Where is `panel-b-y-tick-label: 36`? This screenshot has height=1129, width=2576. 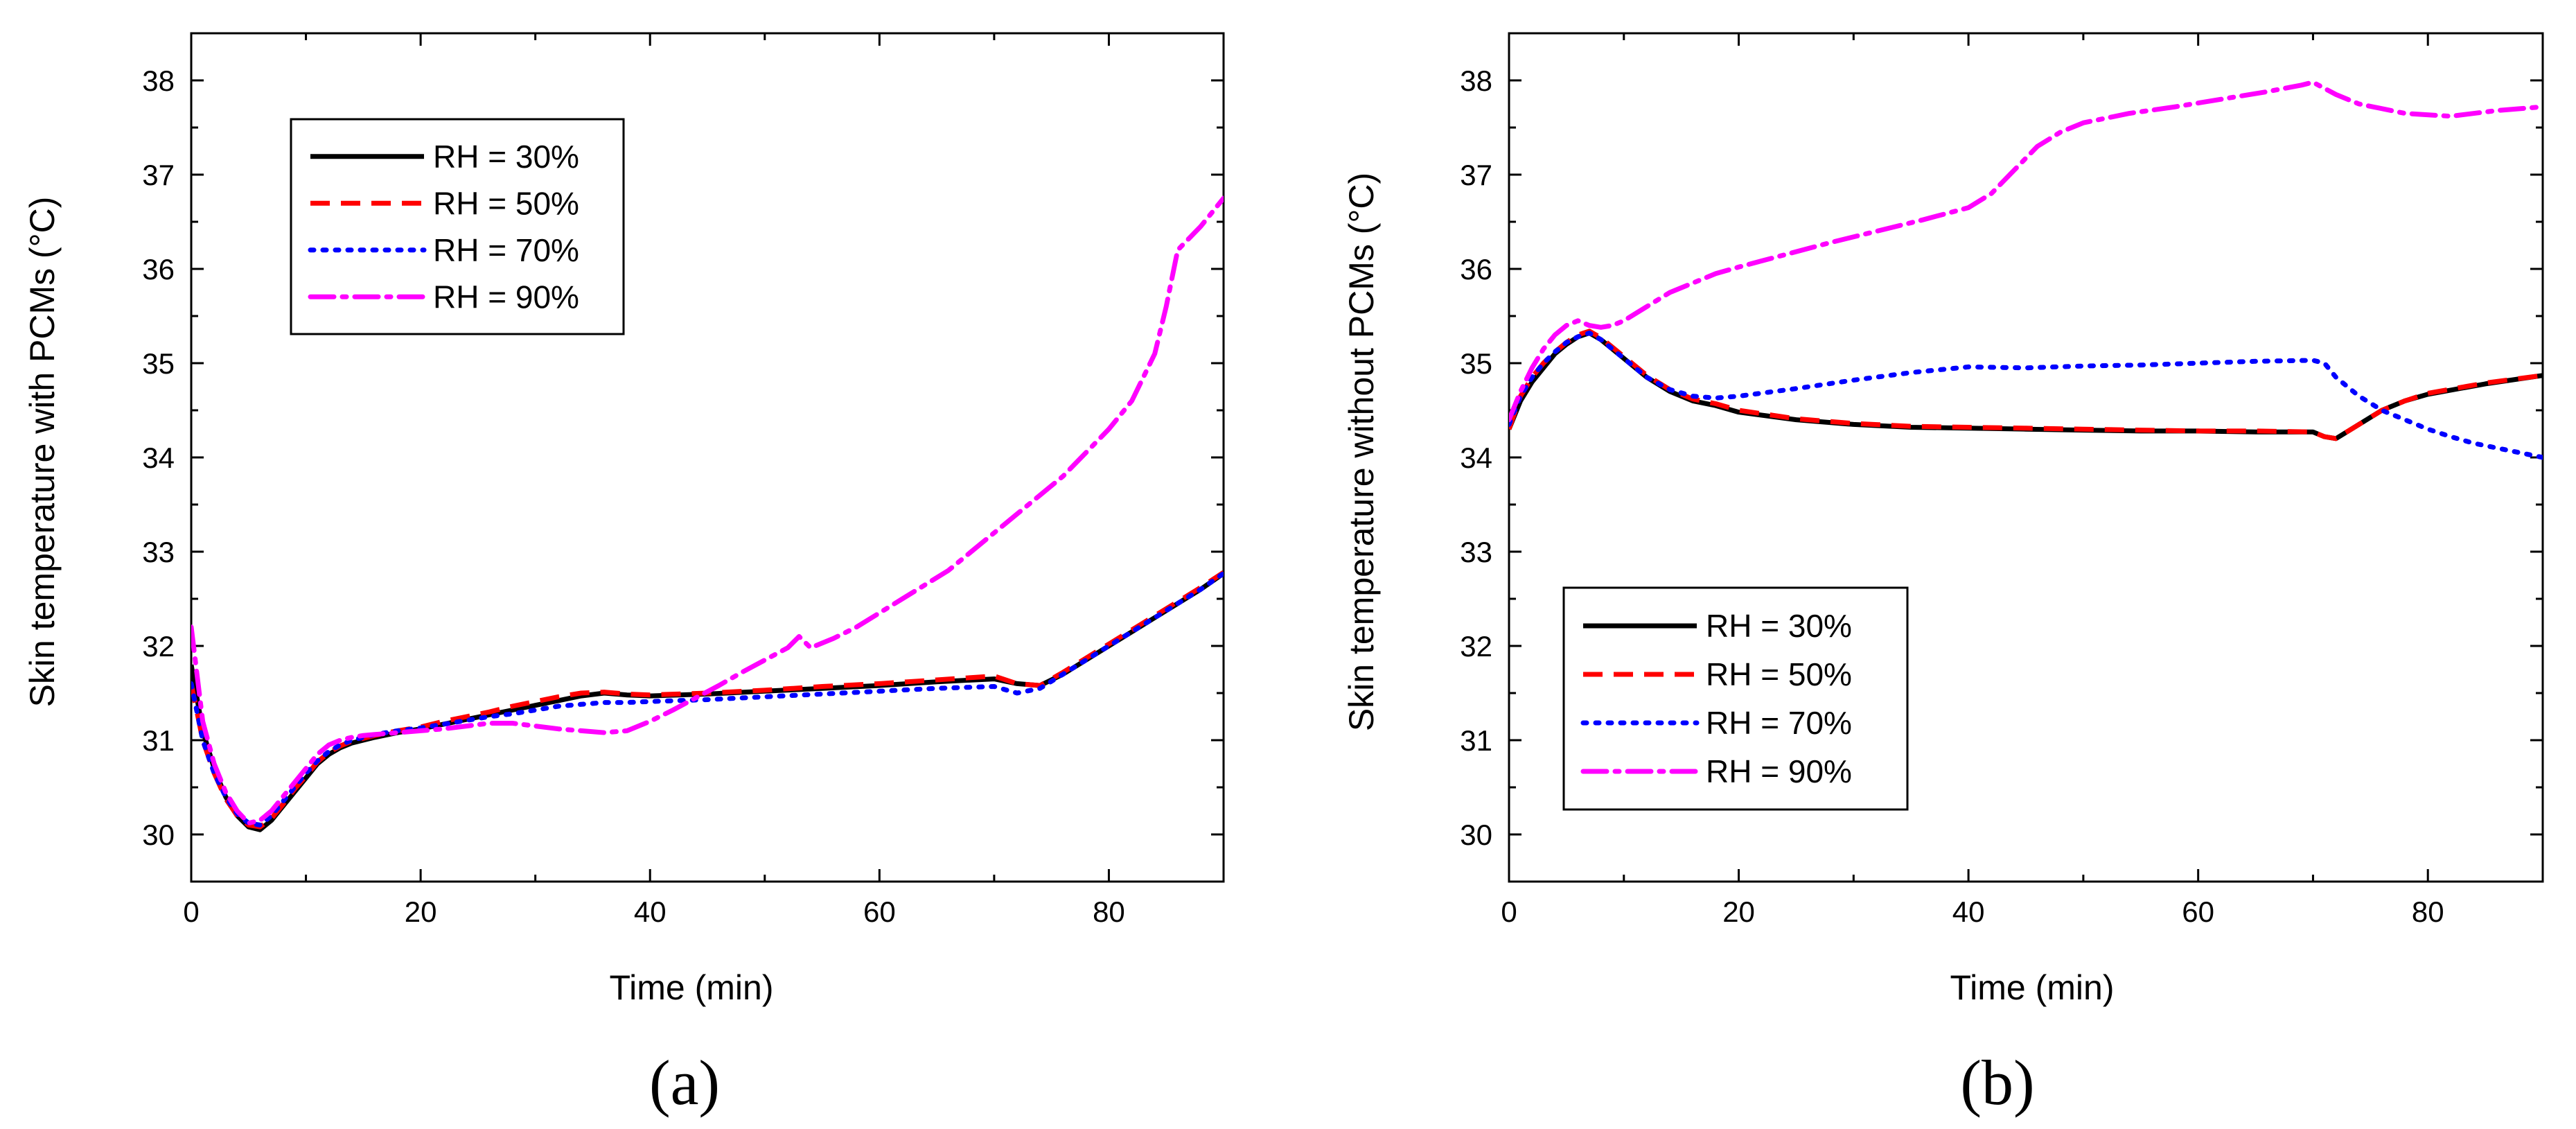 panel-b-y-tick-label: 36 is located at coordinates (1476, 269).